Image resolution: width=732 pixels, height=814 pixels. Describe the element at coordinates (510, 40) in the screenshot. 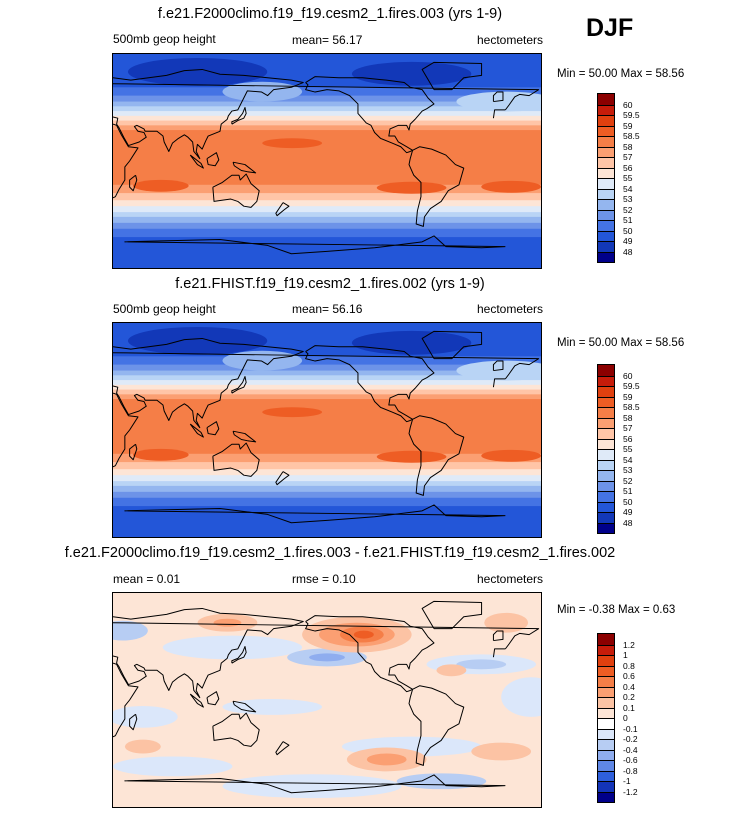

I see `panel-1-units: hectometers` at that location.